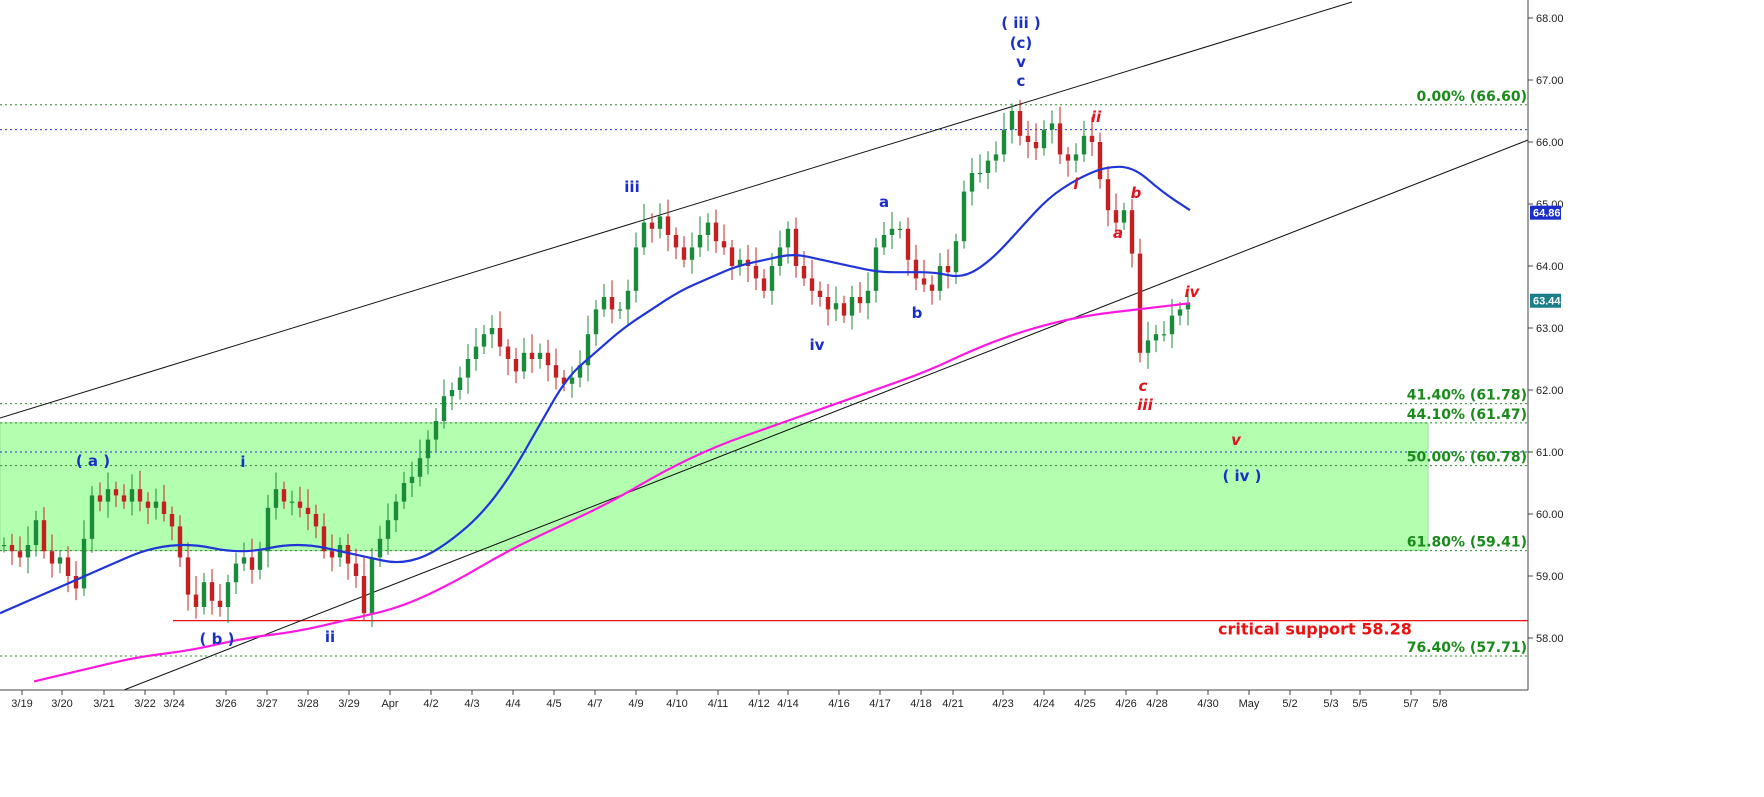  Describe the element at coordinates (1084, 704) in the screenshot. I see `x-tick-label: 4/25` at that location.